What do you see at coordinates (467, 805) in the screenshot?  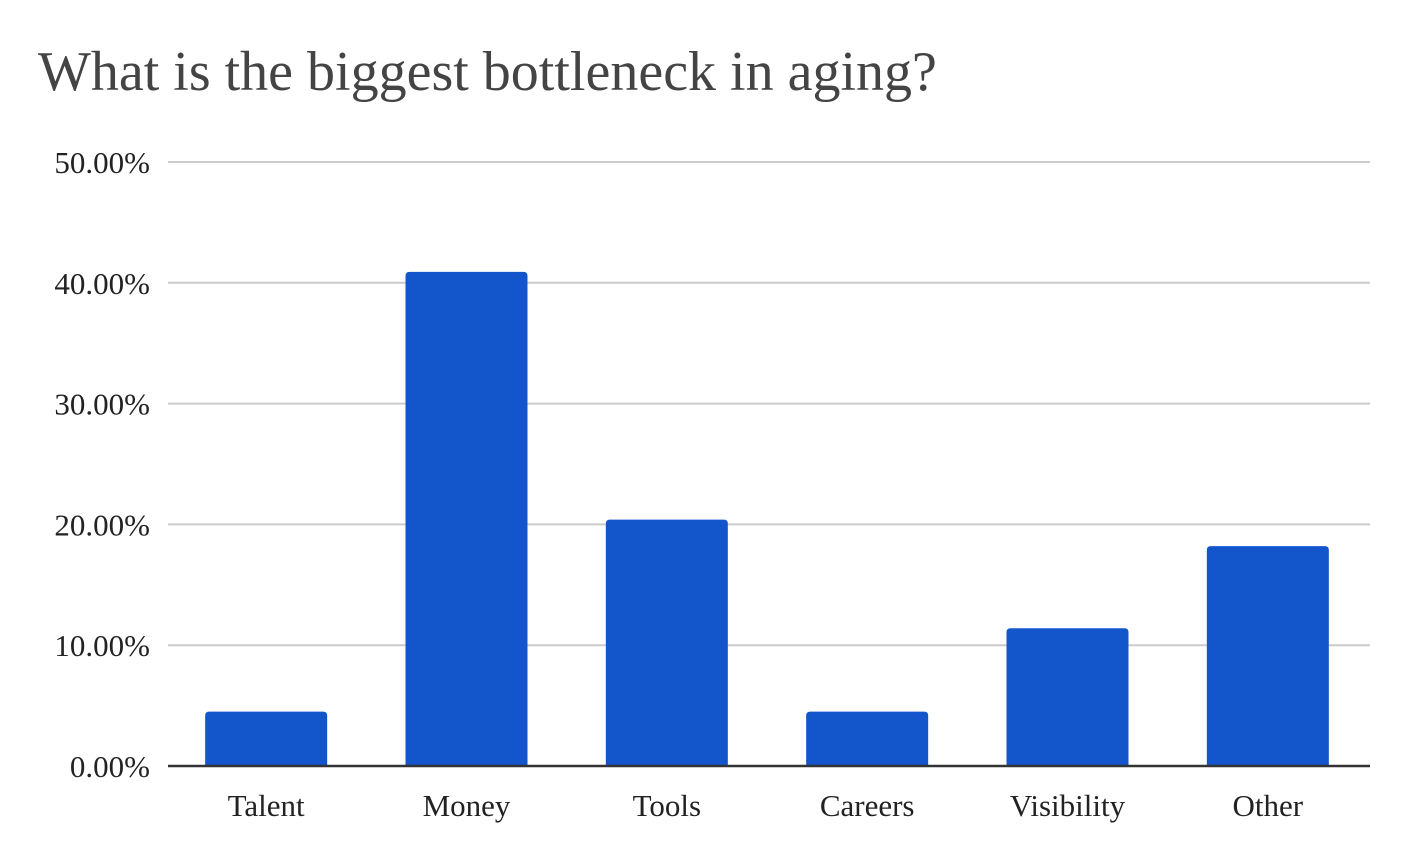 I see `x-category-label: Money` at bounding box center [467, 805].